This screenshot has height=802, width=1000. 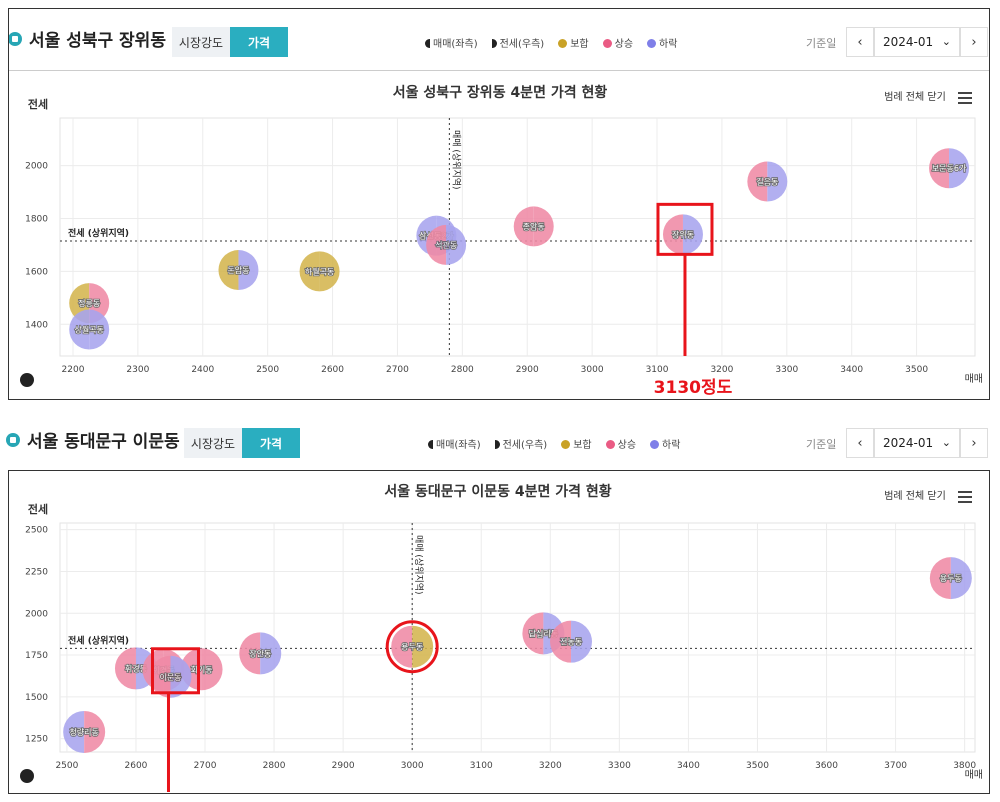 I want to click on data-point-label: 하월곡동, so click(x=319, y=271).